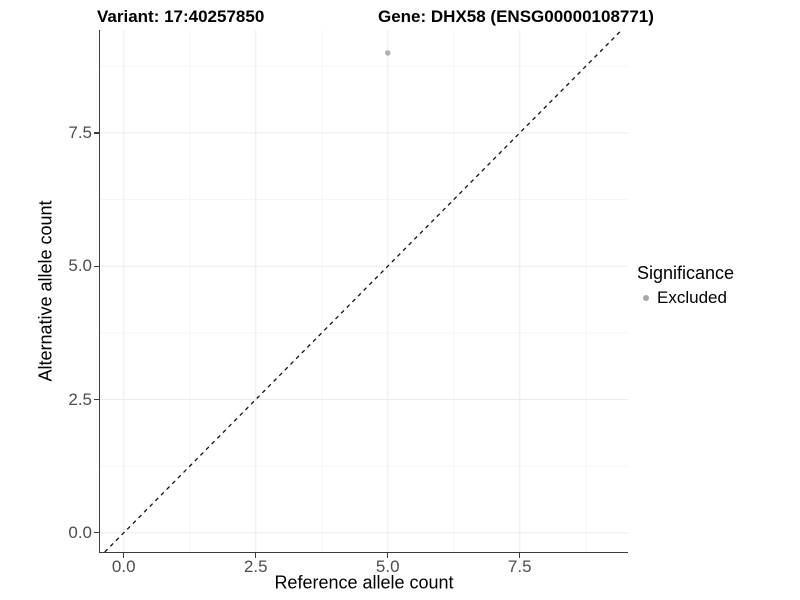  What do you see at coordinates (80, 266) in the screenshot?
I see `y-tick-label: 5.0` at bounding box center [80, 266].